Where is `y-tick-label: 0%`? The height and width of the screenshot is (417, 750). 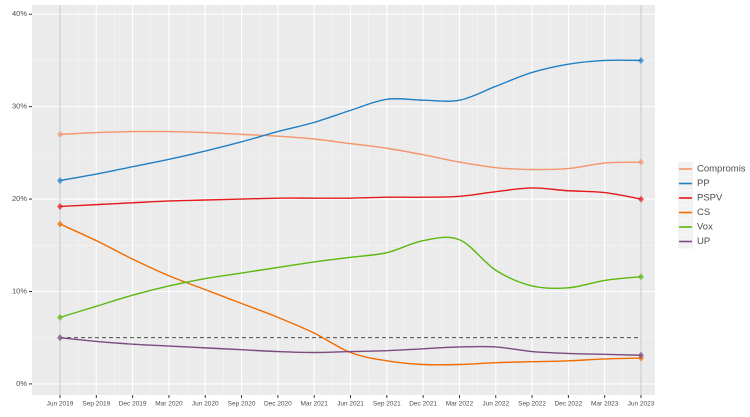
y-tick-label: 0% is located at coordinates (21, 383).